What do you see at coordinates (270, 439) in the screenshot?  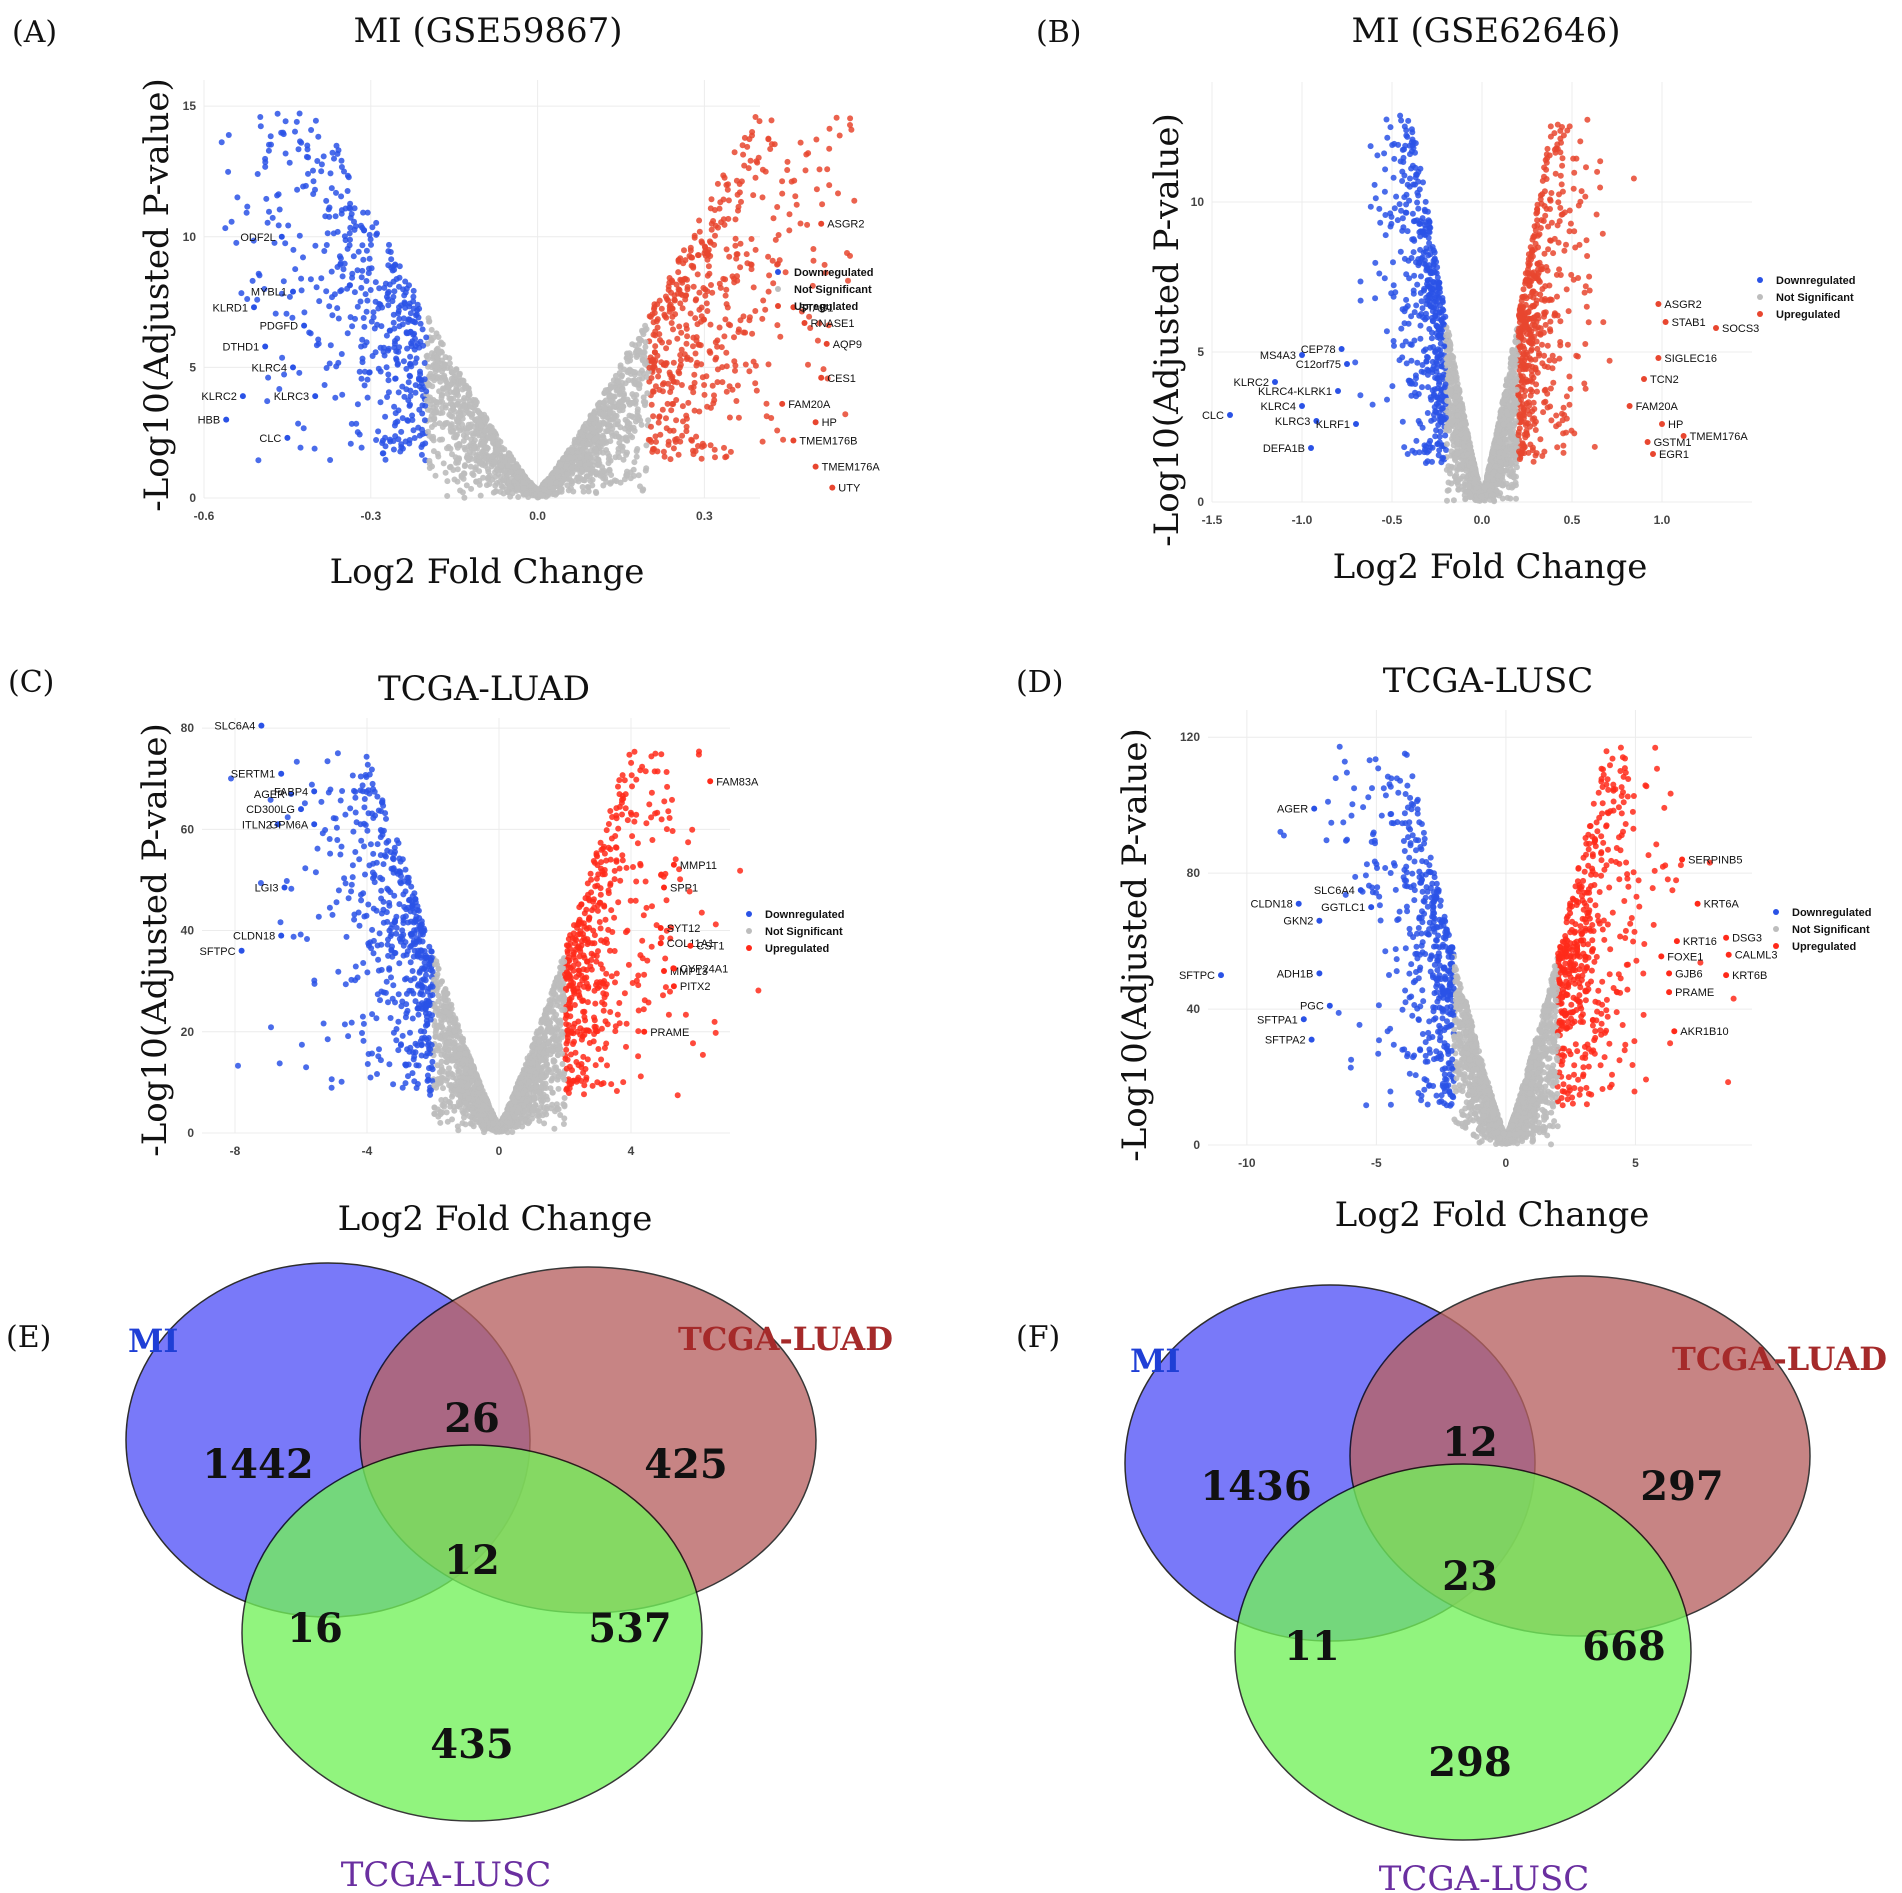 I see `gene-label-a: CLC` at bounding box center [270, 439].